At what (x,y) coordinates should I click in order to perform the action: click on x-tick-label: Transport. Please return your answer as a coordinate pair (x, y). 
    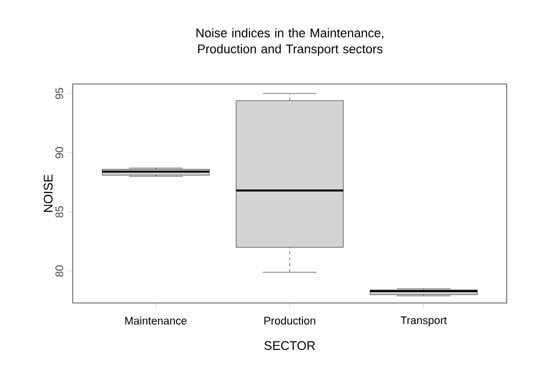
    Looking at the image, I should click on (423, 321).